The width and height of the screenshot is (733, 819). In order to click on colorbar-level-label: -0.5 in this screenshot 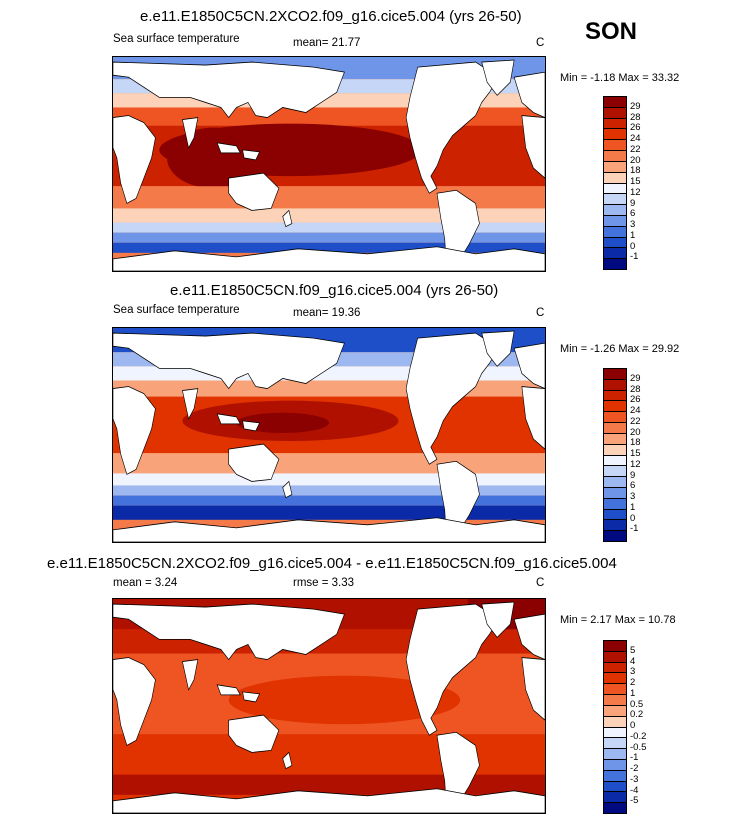, I will do `click(638, 747)`.